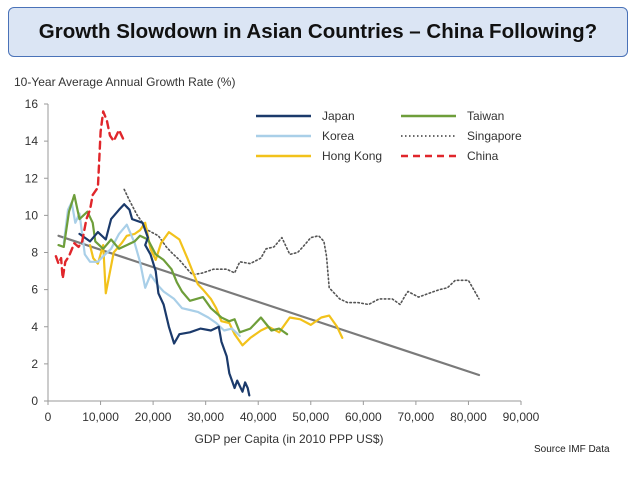  I want to click on x-tick-label: 50,000, so click(310, 417).